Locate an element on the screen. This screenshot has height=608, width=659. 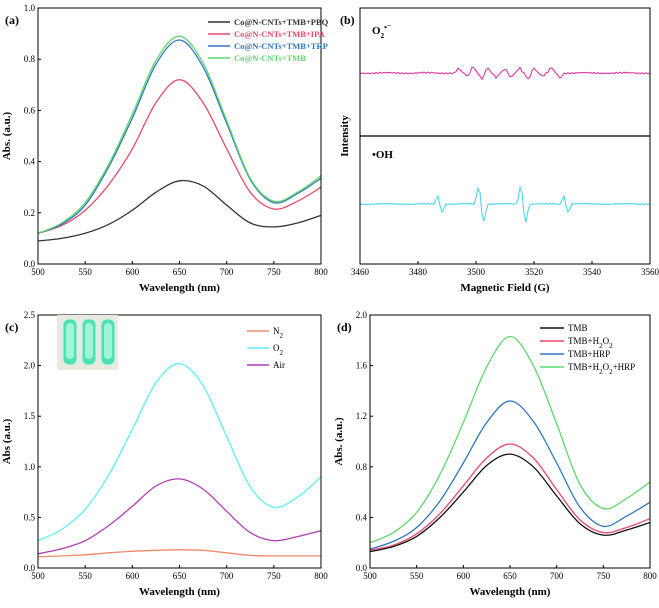
legend-label: TMB is located at coordinates (578, 328).